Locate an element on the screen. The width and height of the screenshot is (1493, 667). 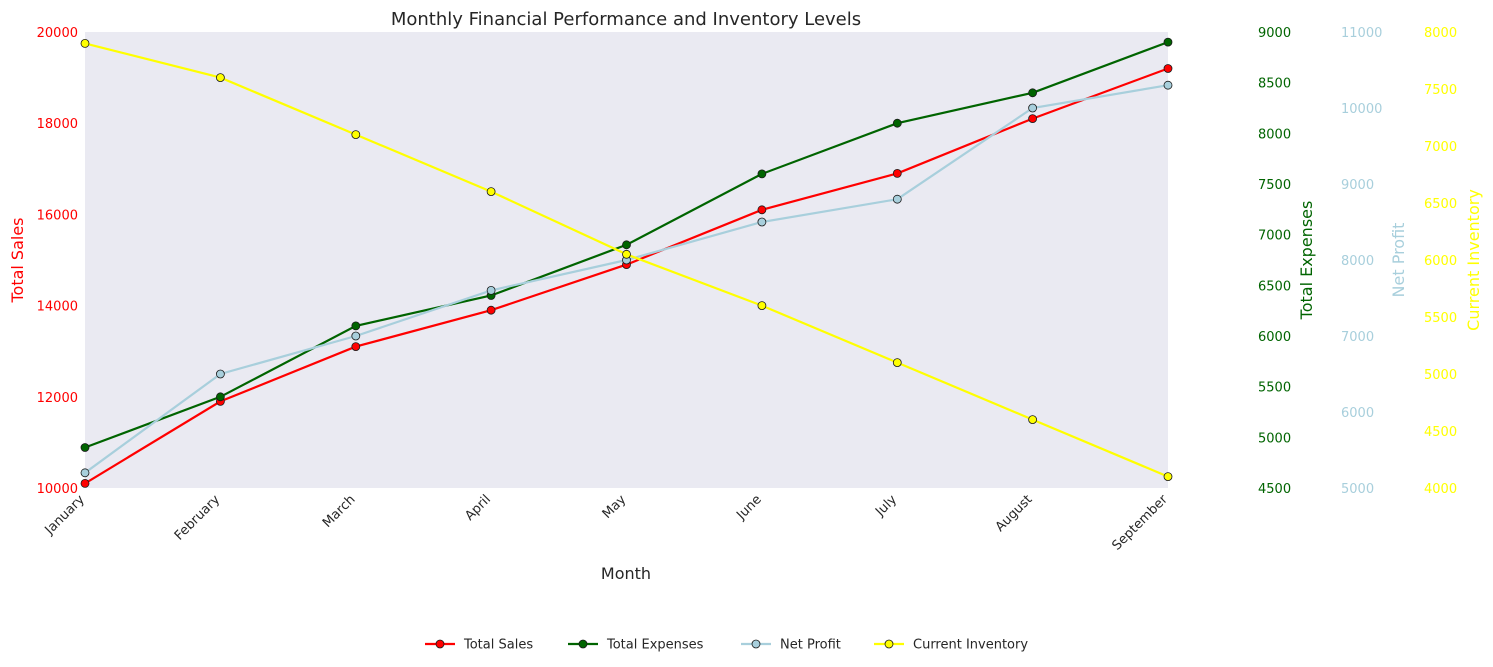
legend-item-profit: Net Profit is located at coordinates (791, 645).